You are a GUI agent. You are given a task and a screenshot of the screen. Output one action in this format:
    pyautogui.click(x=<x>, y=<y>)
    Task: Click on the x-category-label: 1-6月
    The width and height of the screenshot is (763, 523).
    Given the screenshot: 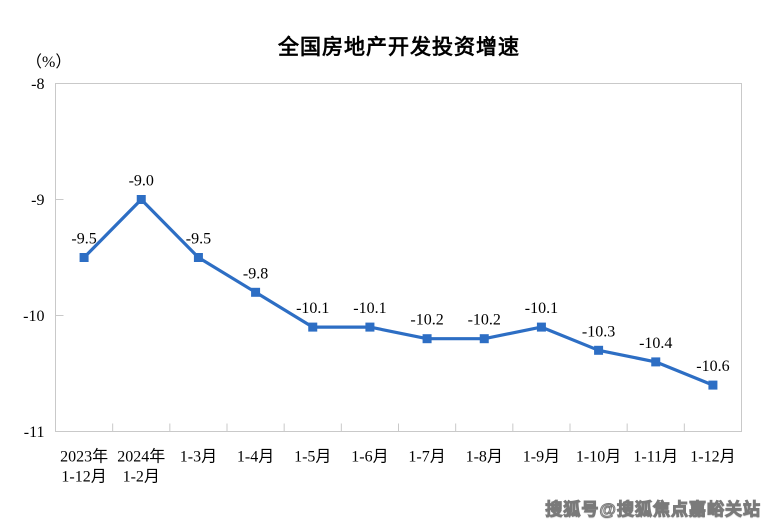 What is the action you would take?
    pyautogui.click(x=369, y=457)
    